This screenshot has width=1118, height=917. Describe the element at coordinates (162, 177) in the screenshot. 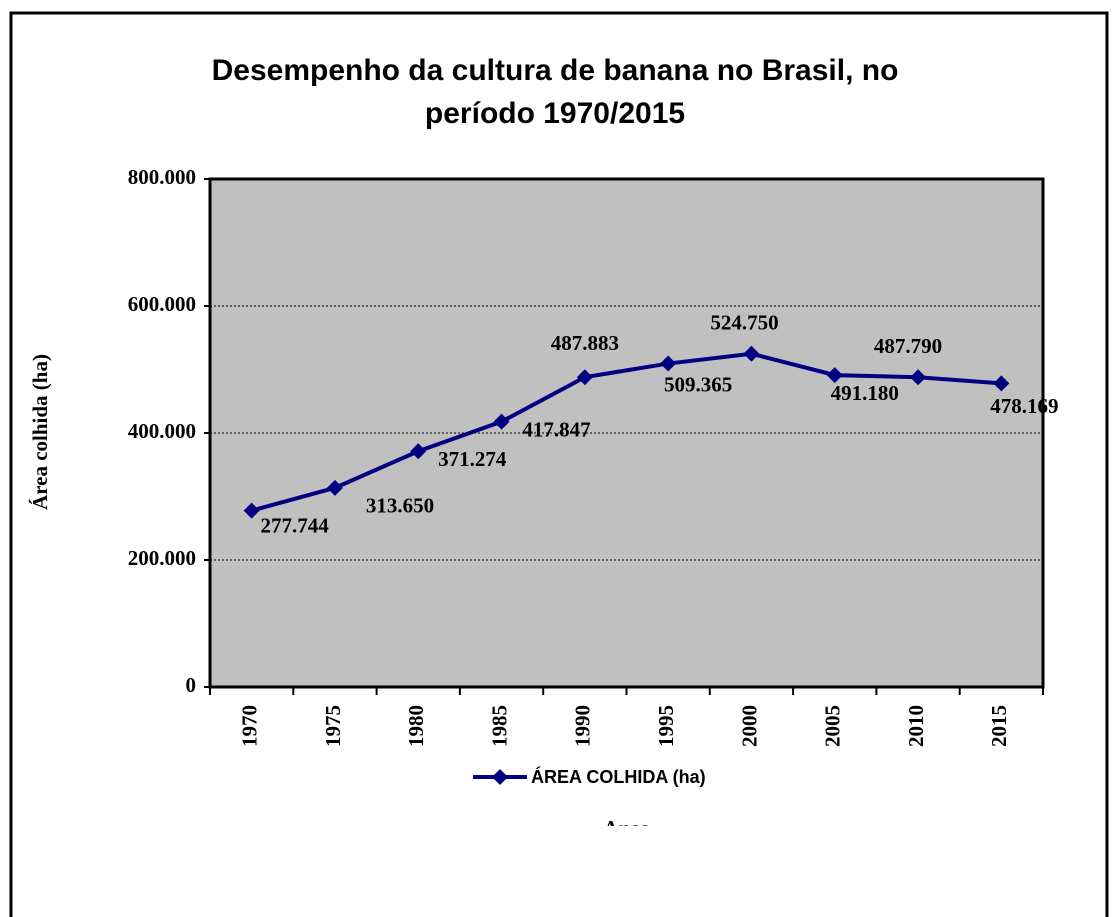

I see `y-tick-label: 800.000` at that location.